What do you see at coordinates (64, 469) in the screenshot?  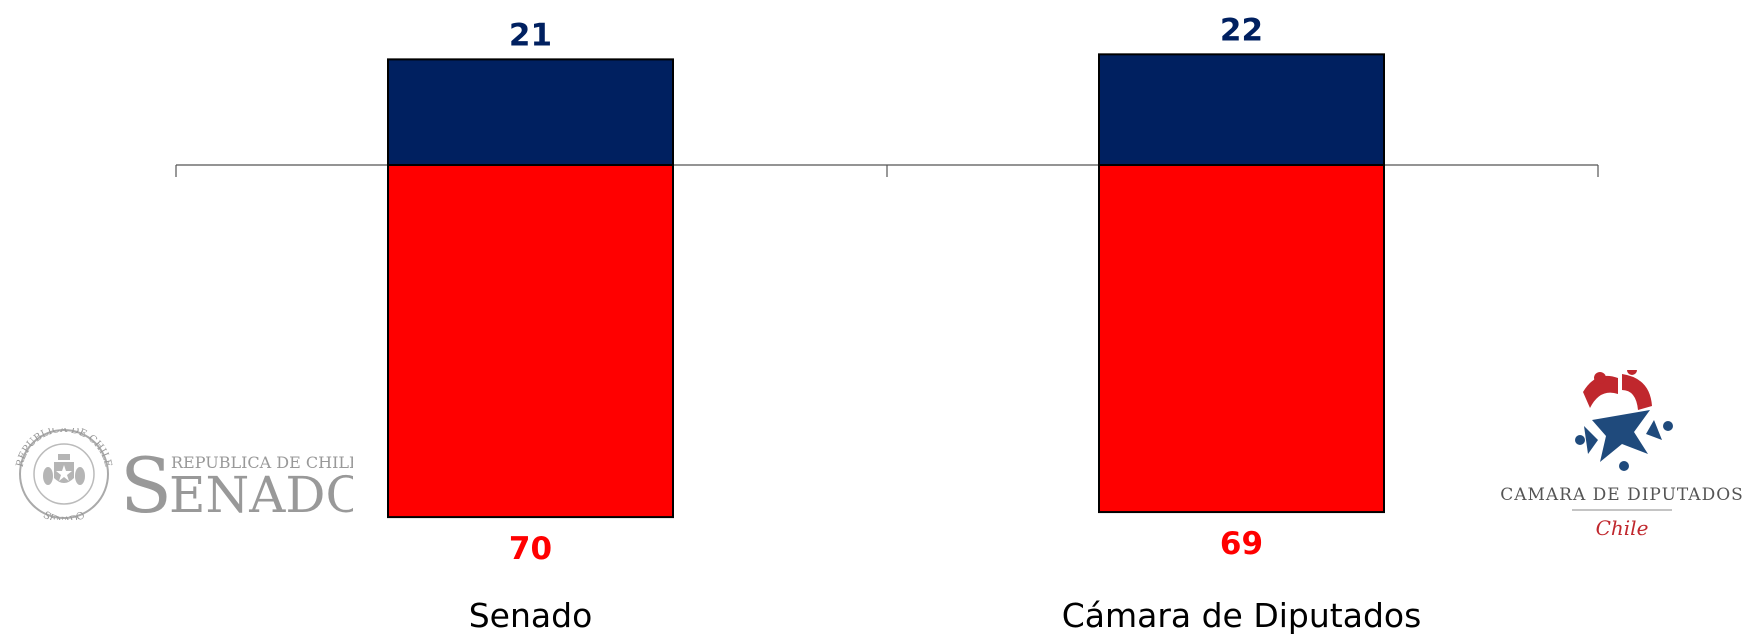 I see `coat-of-arms-icon` at bounding box center [64, 469].